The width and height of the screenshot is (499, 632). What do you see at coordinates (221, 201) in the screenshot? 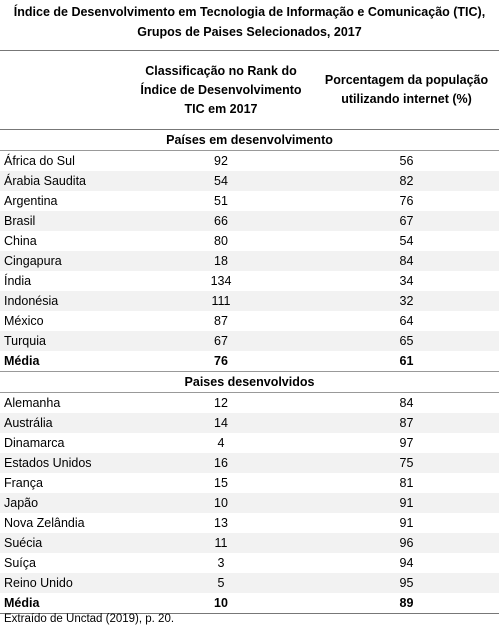
I see `value-cell: 51` at bounding box center [221, 201].